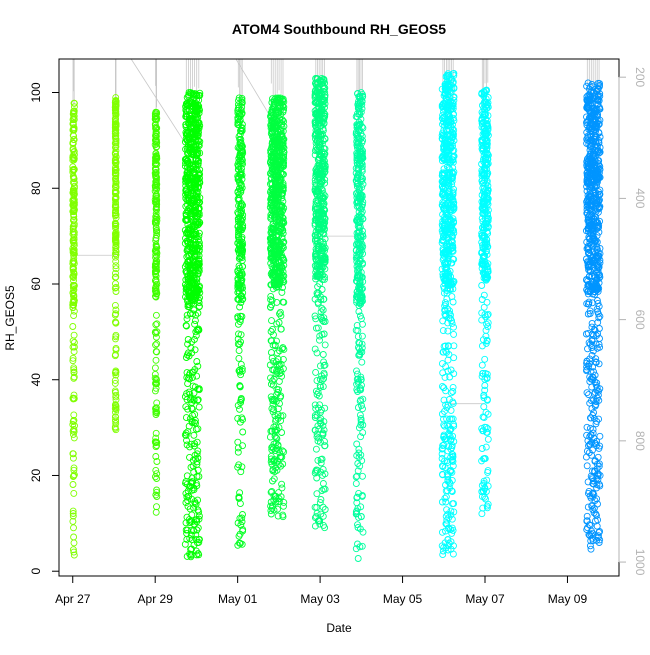  I want to click on y-axis-label: RH_GEOS5, so click(10, 318).